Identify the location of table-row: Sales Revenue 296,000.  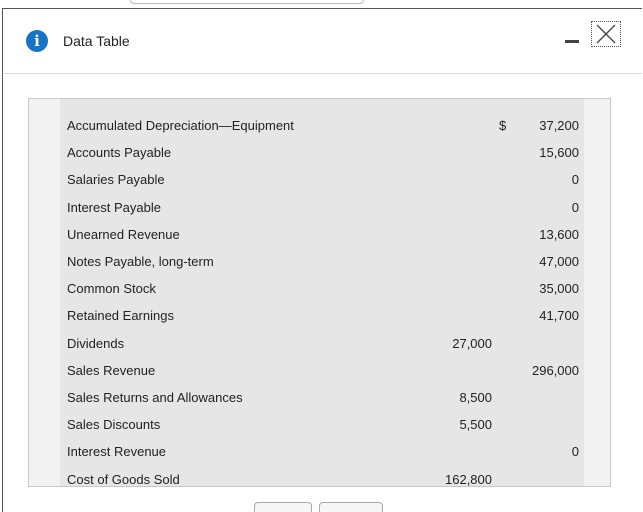
(319, 370).